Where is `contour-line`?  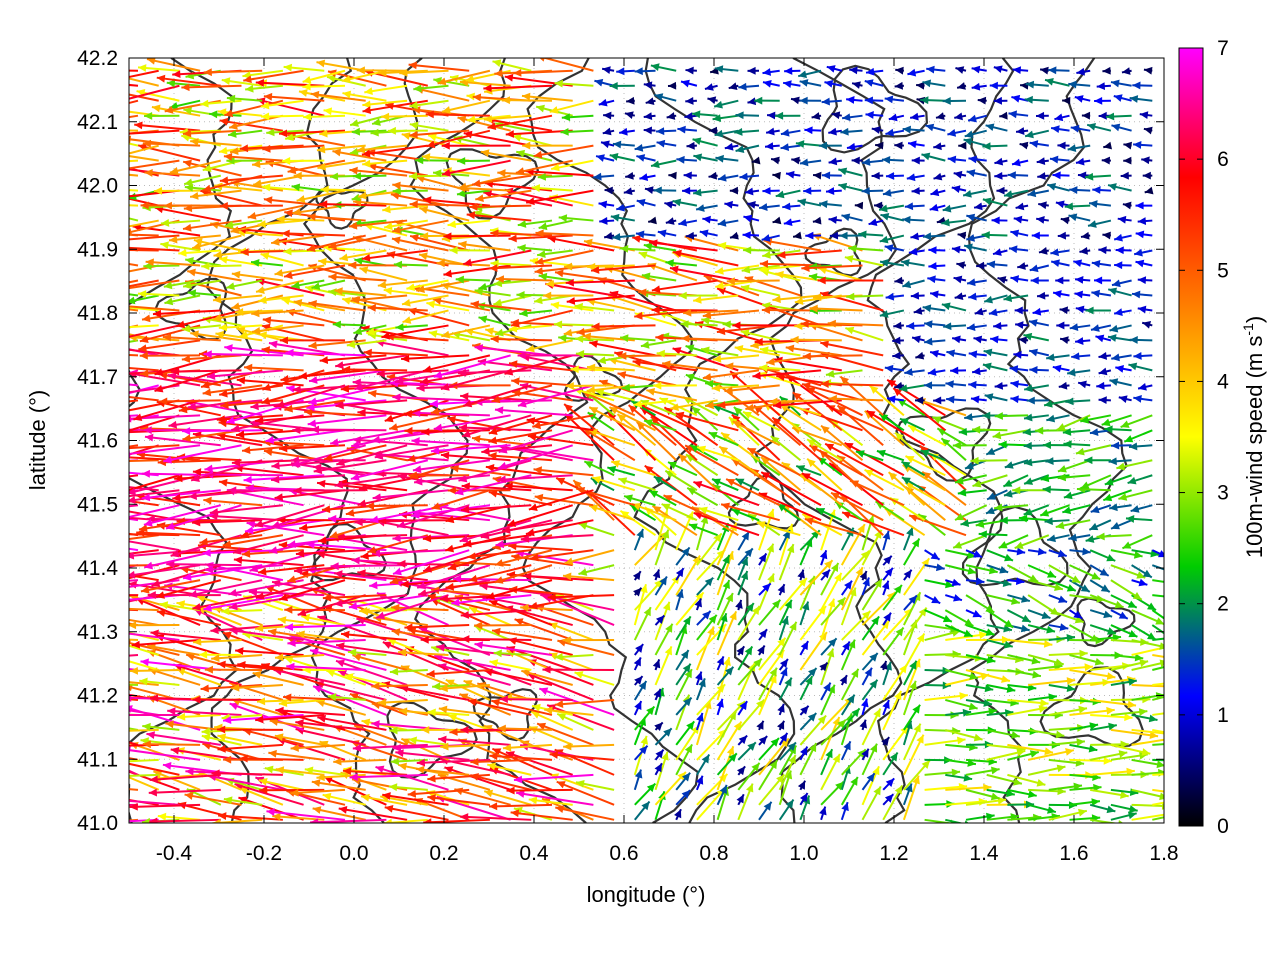 contour-line is located at coordinates (385, 440).